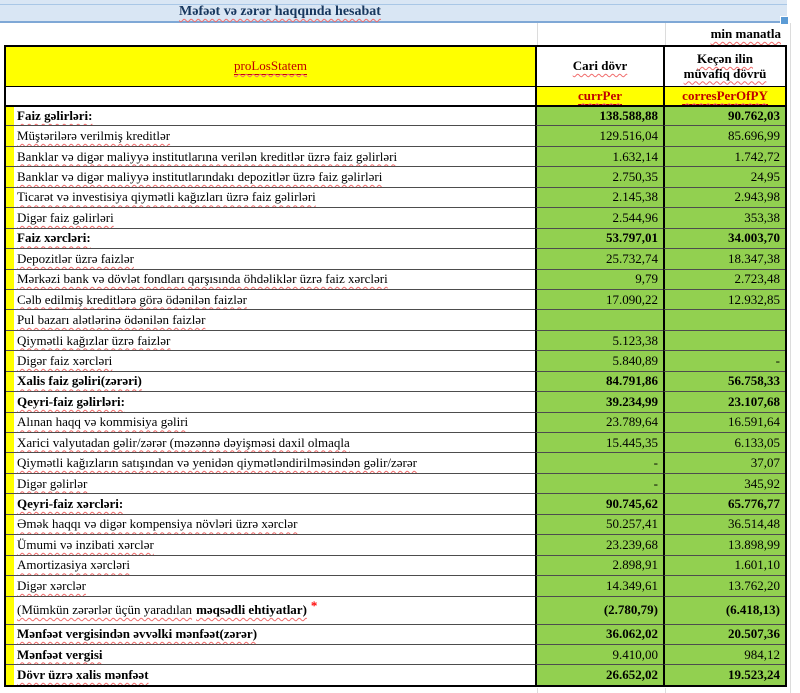 The width and height of the screenshot is (800, 693). Describe the element at coordinates (724, 442) in the screenshot. I see `value-cell-previous: 6.133,05` at that location.